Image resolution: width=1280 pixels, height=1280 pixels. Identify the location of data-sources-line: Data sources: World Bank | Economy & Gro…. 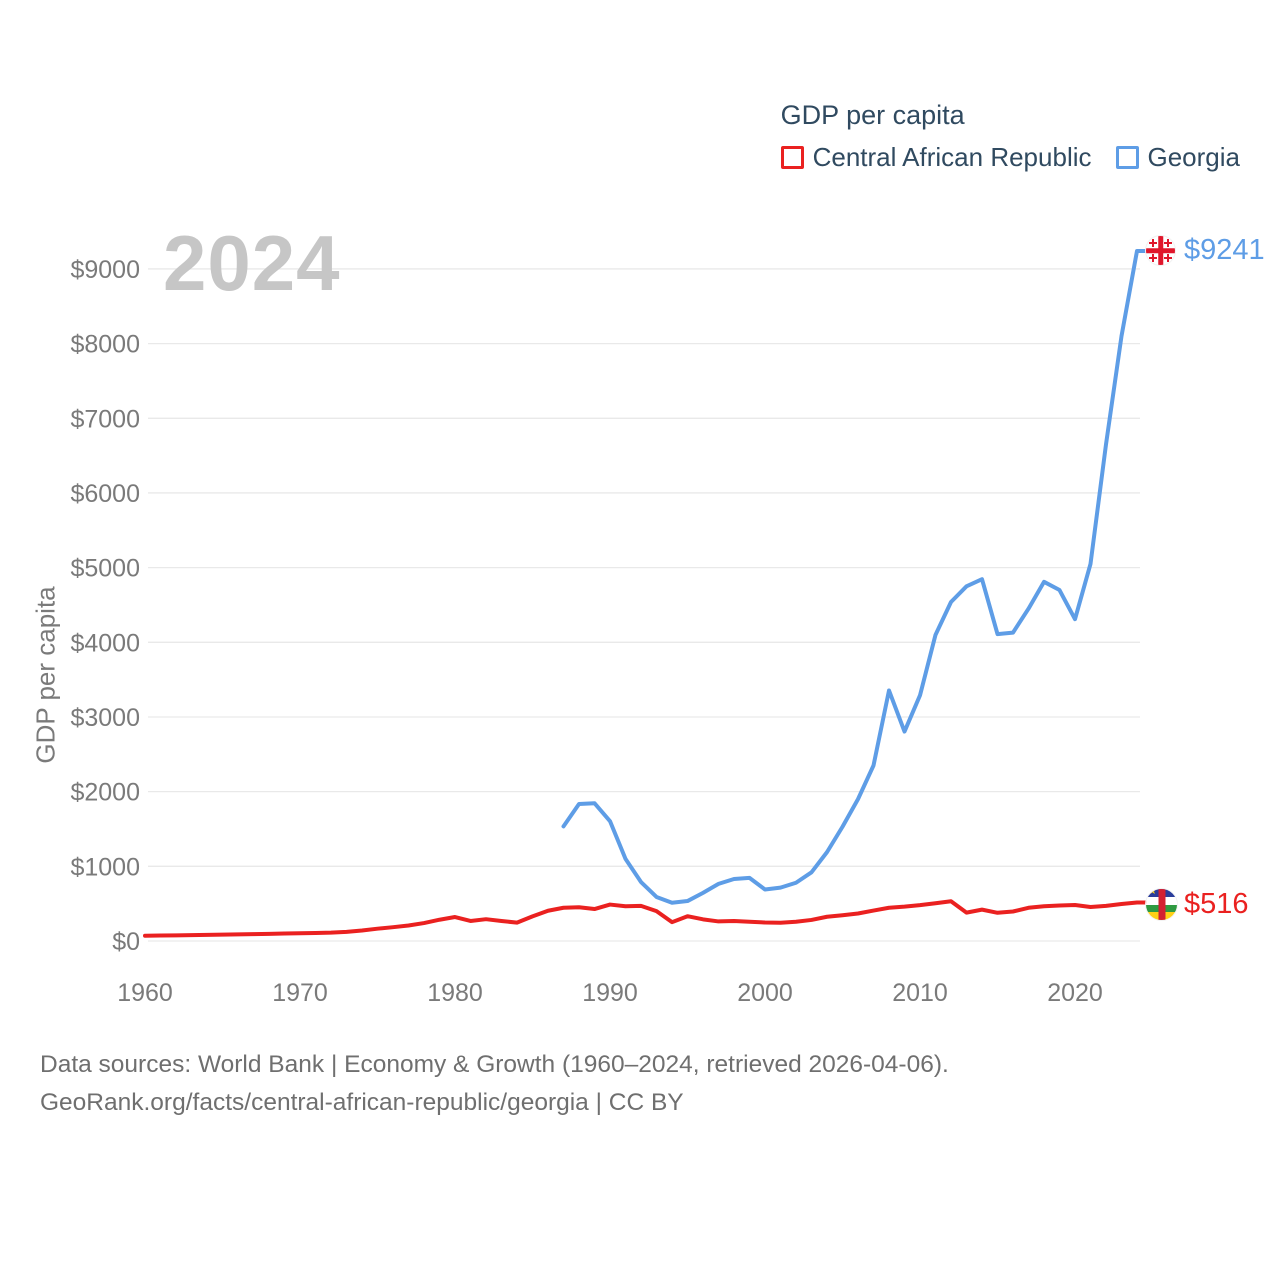
(494, 1064).